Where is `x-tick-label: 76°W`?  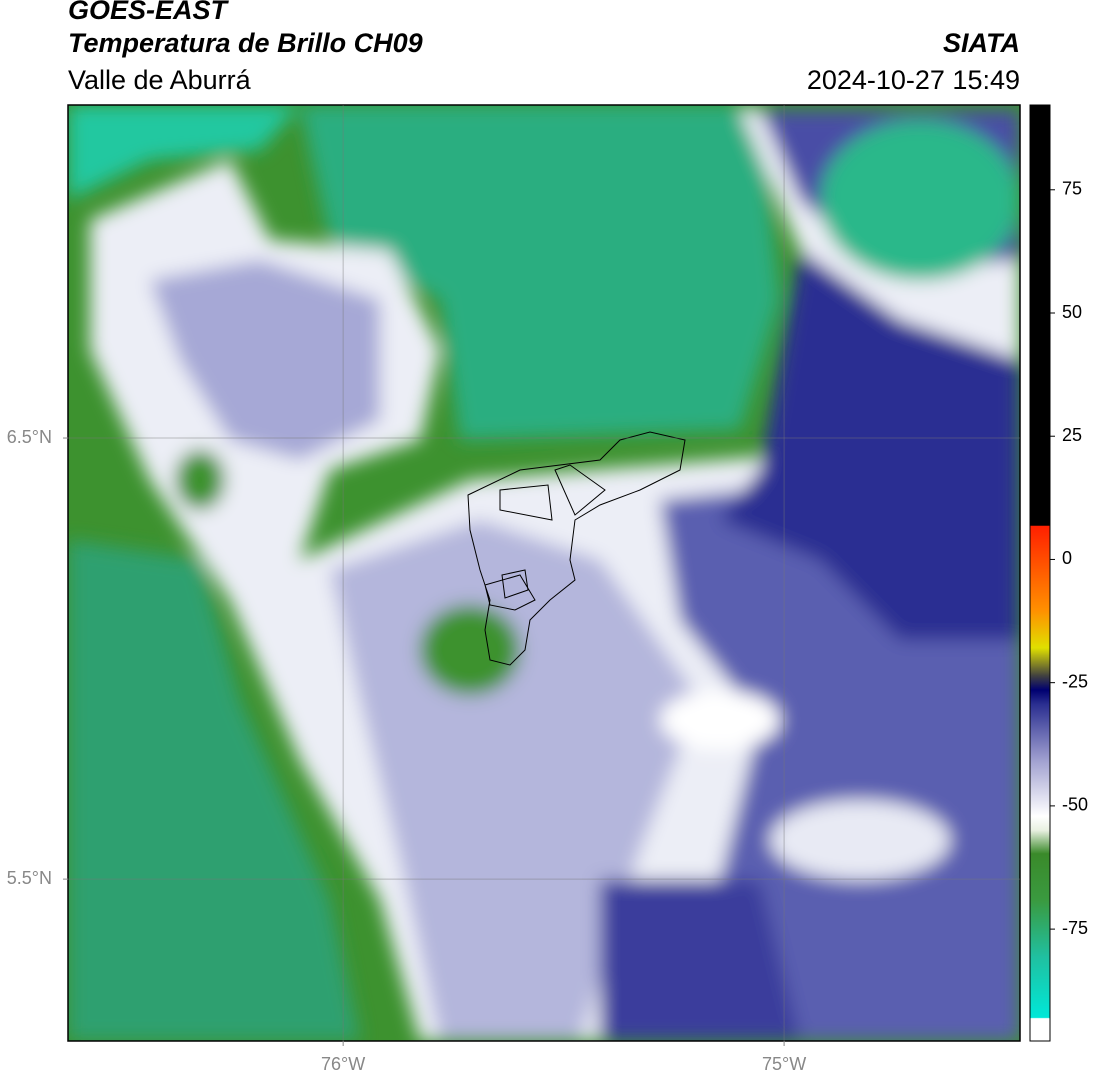
x-tick-label: 76°W is located at coordinates (343, 1064).